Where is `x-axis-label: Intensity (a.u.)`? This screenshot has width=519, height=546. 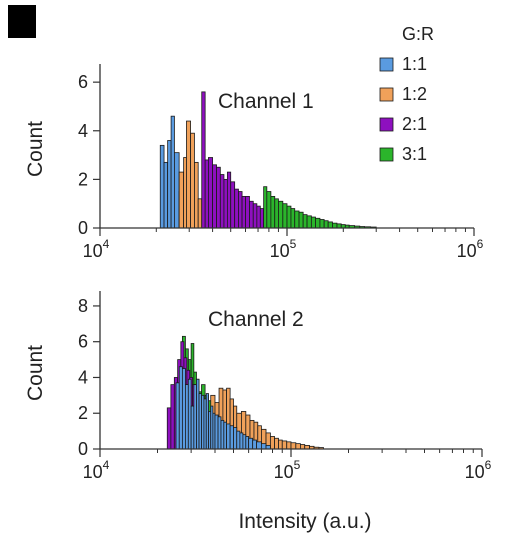
x-axis-label: Intensity (a.u.) is located at coordinates (304, 521).